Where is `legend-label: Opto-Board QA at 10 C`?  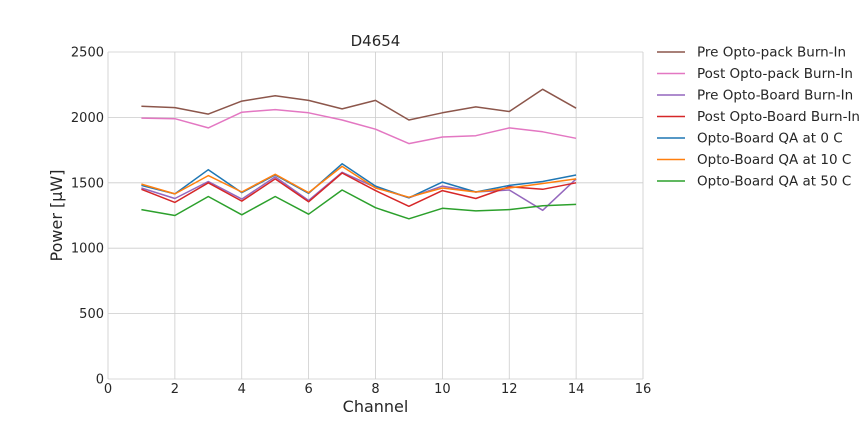
legend-label: Opto-Board QA at 10 C is located at coordinates (774, 160).